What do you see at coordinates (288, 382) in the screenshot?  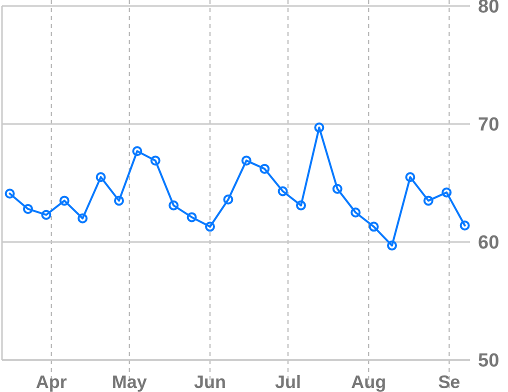 I see `x-tick-label: Jul` at bounding box center [288, 382].